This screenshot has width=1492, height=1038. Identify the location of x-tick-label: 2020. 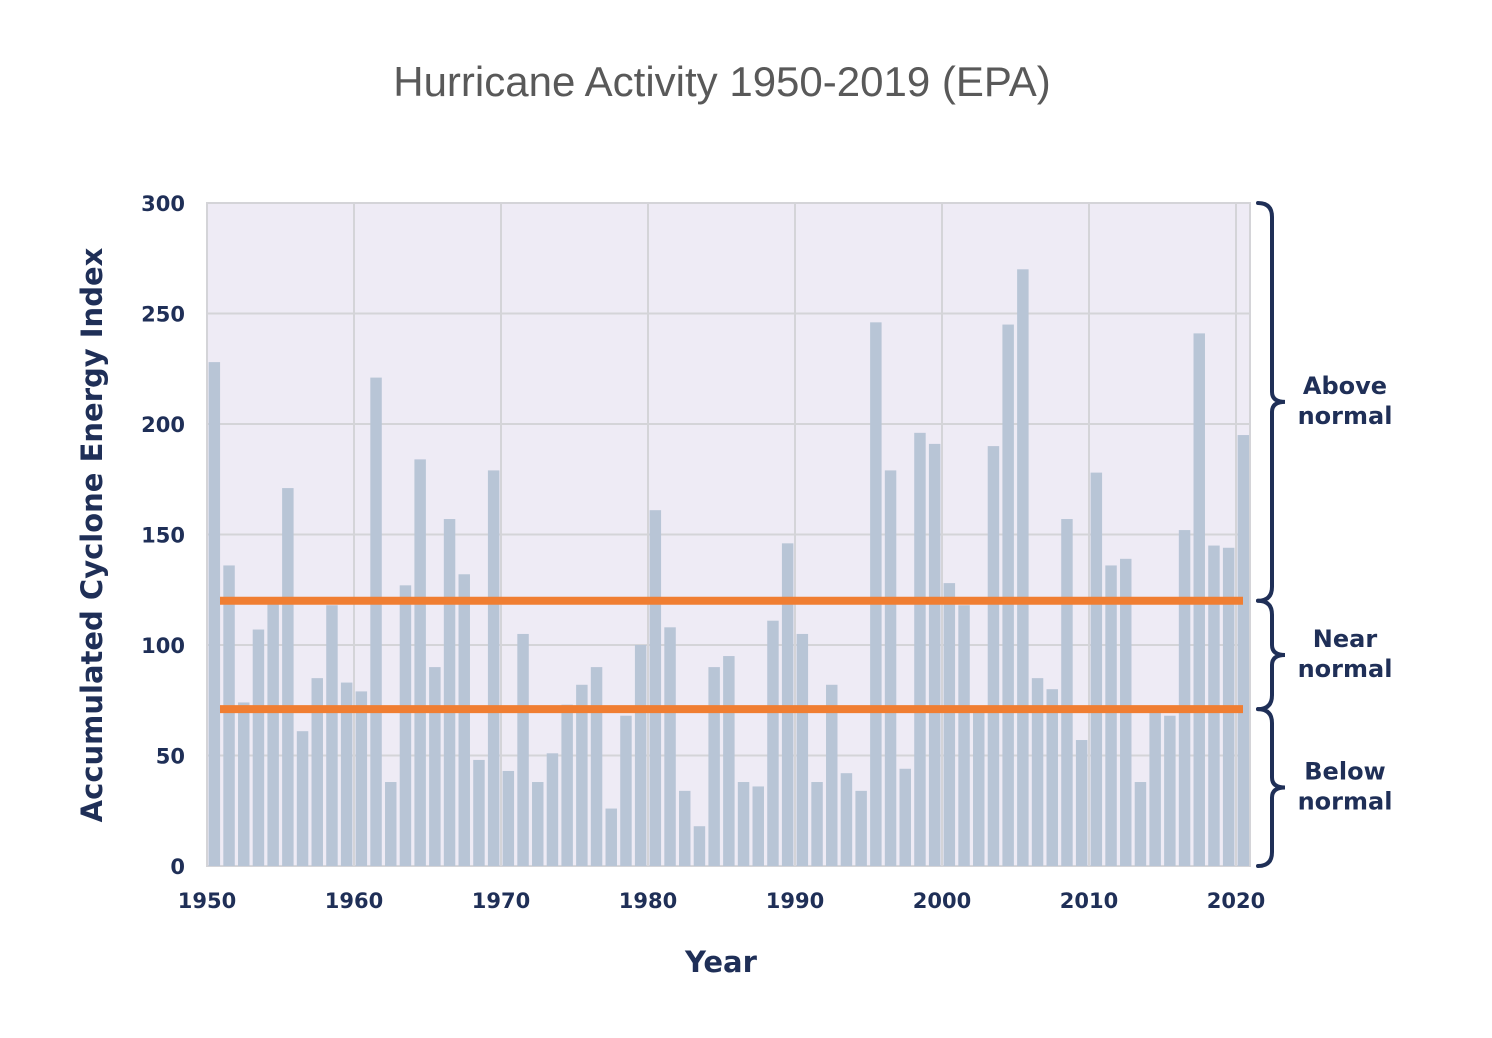
(1236, 901).